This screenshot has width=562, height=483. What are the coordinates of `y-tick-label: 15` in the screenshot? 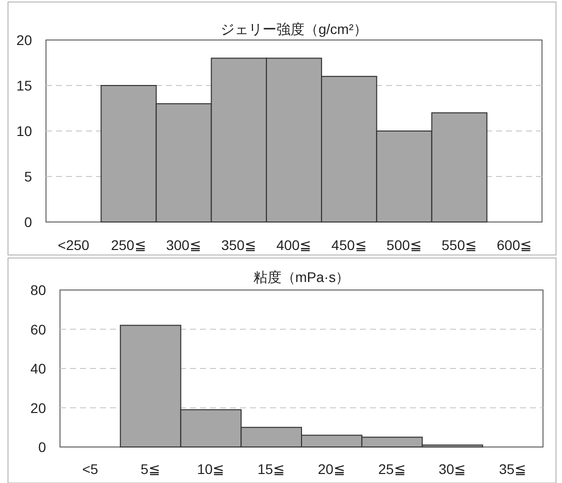 It's located at (24, 86).